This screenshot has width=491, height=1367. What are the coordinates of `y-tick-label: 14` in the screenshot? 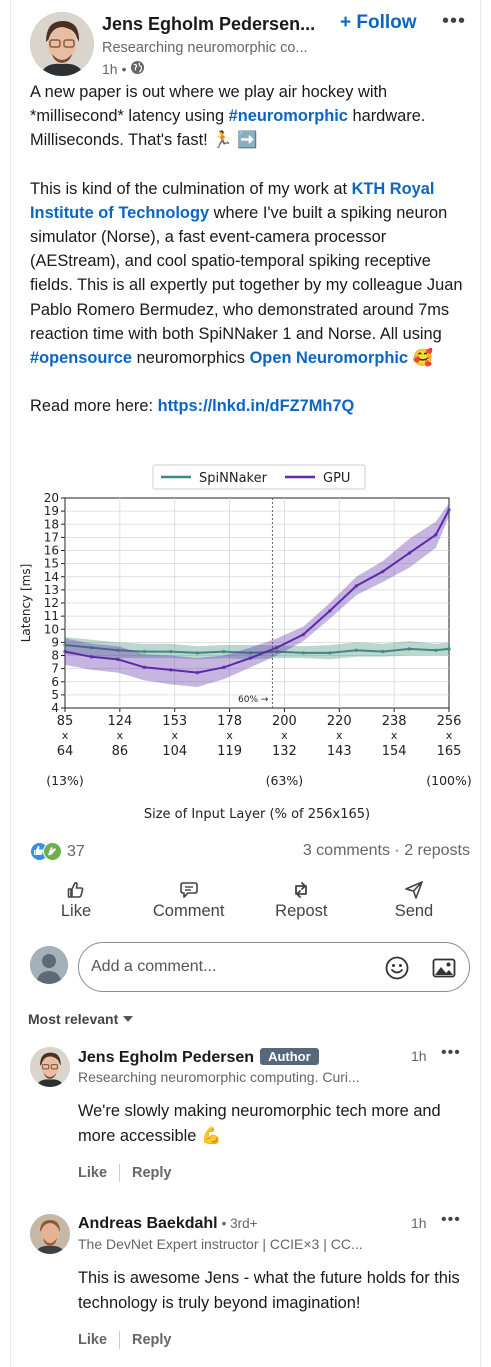 It's located at (51, 577).